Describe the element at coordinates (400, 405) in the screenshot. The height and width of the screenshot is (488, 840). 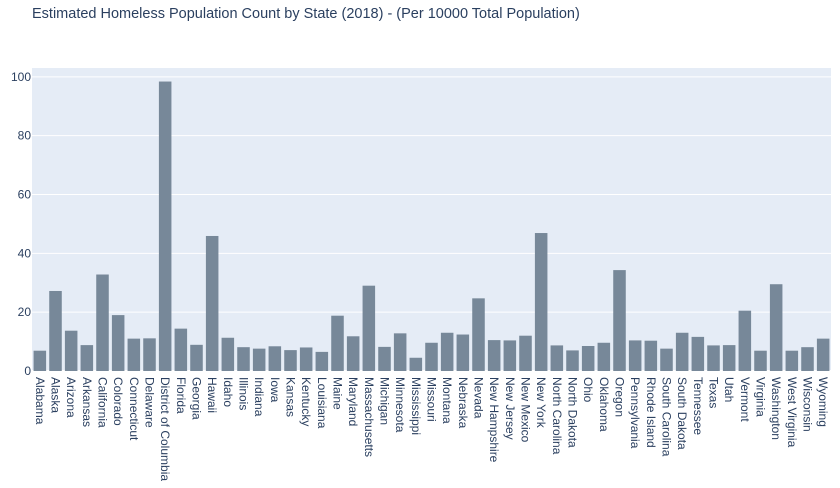
I see `x-tick-label: Minnesota` at that location.